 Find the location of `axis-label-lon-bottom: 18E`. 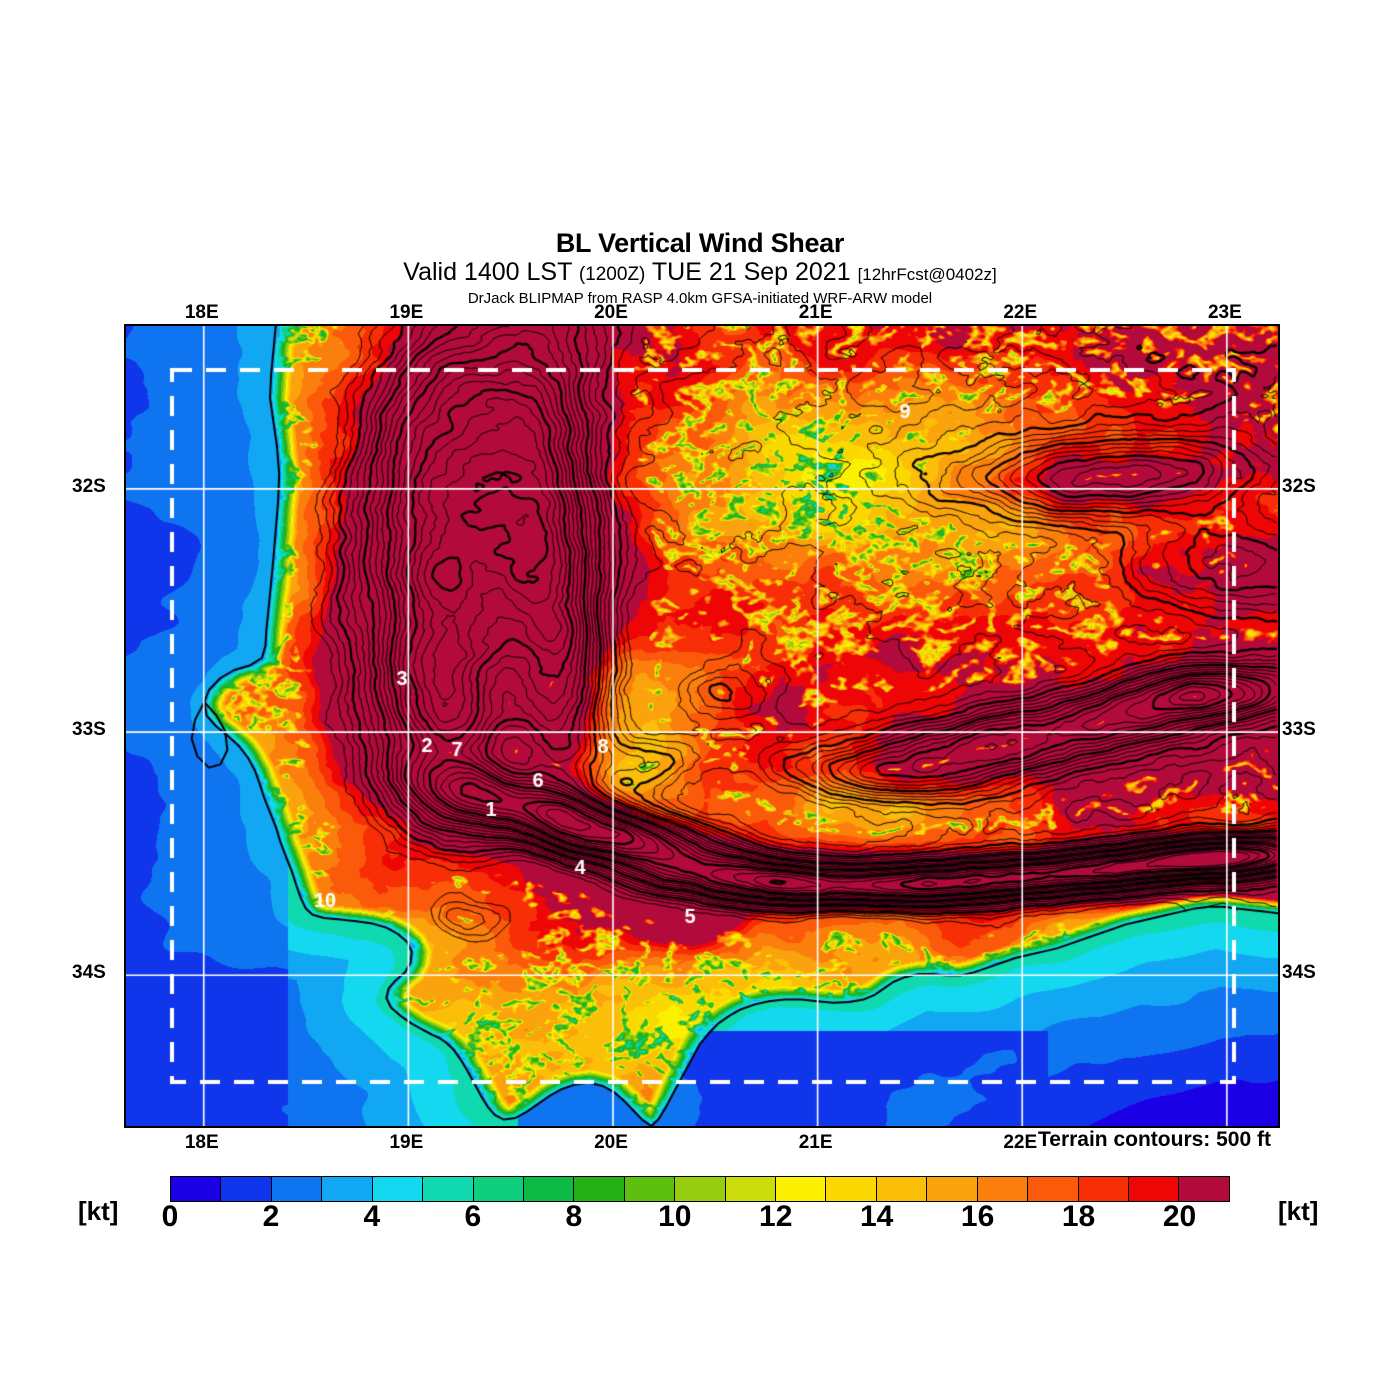

axis-label-lon-bottom: 18E is located at coordinates (201, 1142).